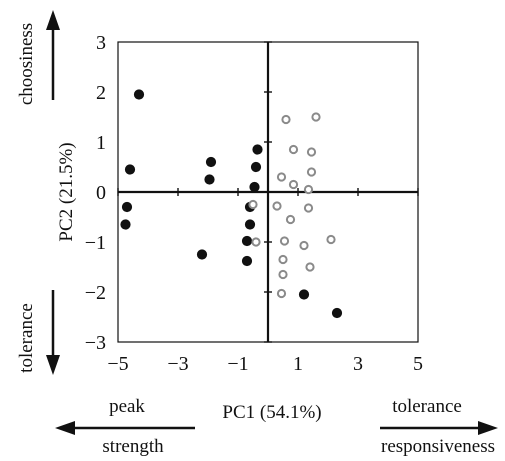 The image size is (505, 461). What do you see at coordinates (133, 446) in the screenshot?
I see `x-left-bottom-direction-label: strength` at bounding box center [133, 446].